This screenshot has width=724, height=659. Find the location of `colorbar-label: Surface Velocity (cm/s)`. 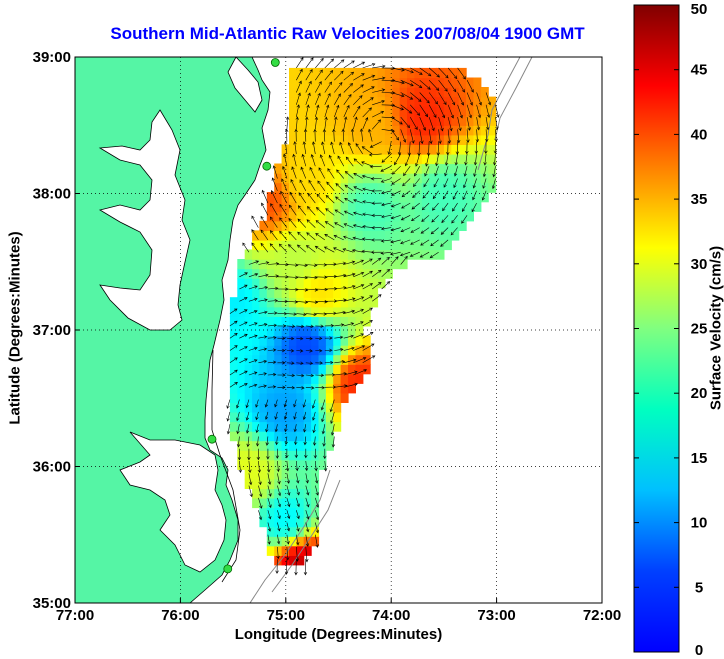

colorbar-label: Surface Velocity (cm/s) is located at coordinates (715, 328).